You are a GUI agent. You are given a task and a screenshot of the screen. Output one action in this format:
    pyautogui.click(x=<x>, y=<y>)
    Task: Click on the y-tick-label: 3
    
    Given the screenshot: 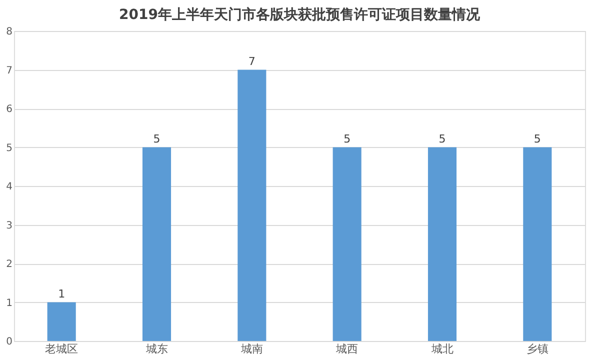 What is the action you would take?
    pyautogui.click(x=9, y=226)
    